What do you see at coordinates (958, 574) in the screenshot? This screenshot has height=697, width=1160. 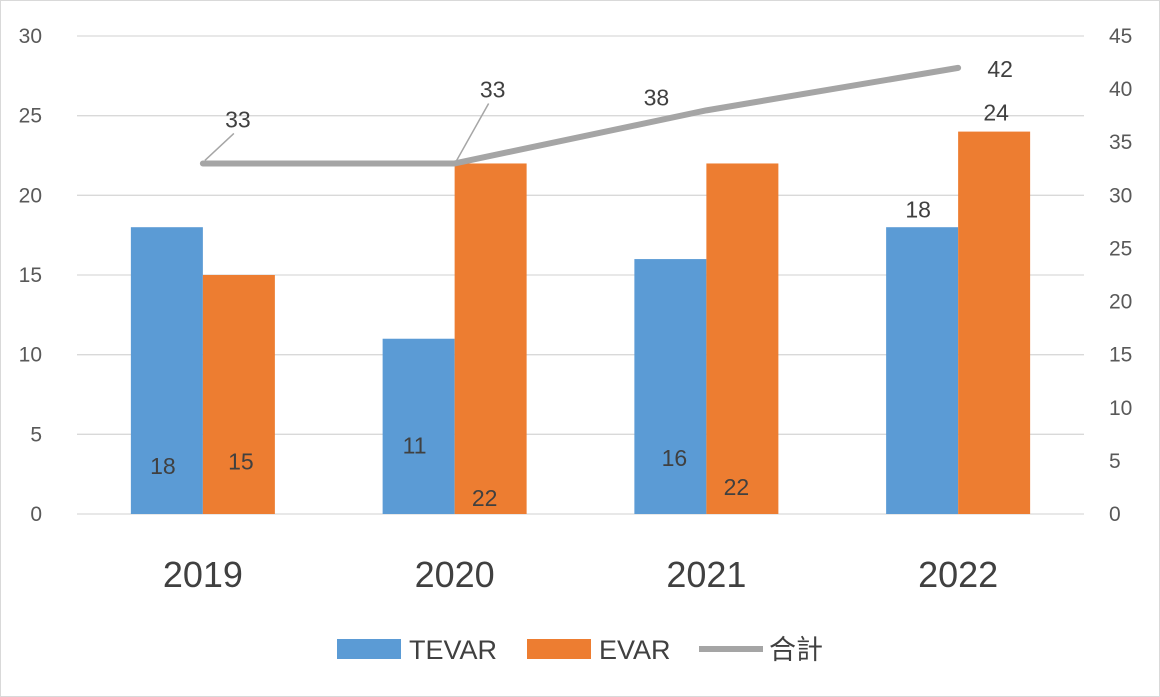 I see `x-category-label: 2022` at bounding box center [958, 574].